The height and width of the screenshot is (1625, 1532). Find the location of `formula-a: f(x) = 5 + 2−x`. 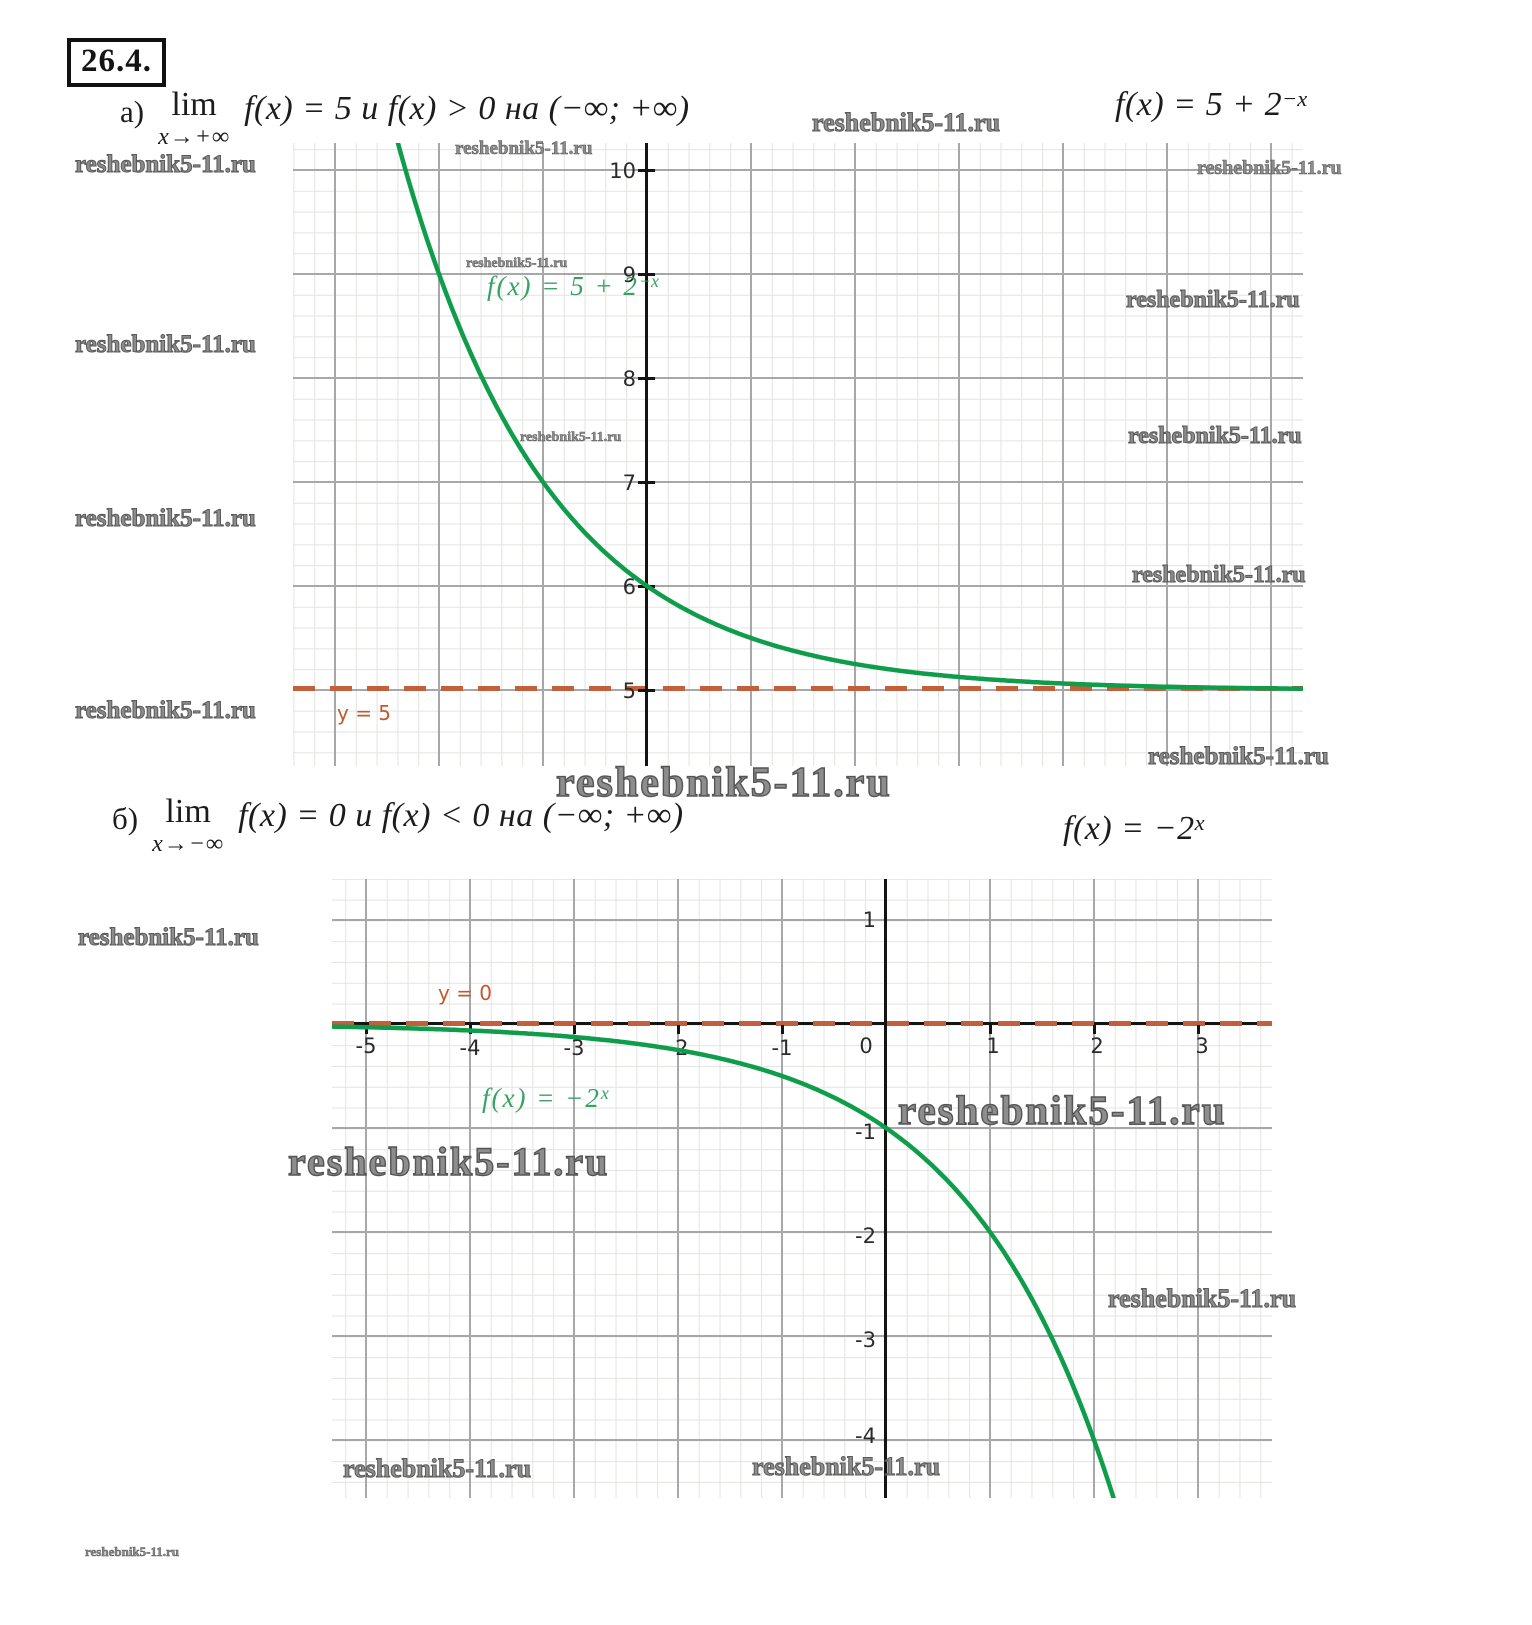

formula-a: f(x) = 5 + 2−x is located at coordinates (1211, 105).